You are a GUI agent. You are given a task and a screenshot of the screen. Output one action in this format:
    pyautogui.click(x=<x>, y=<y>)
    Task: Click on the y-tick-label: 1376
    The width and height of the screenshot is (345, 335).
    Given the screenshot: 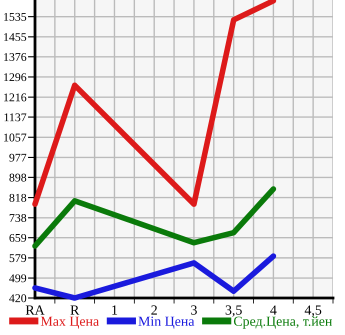 What is the action you would take?
    pyautogui.click(x=15, y=57)
    